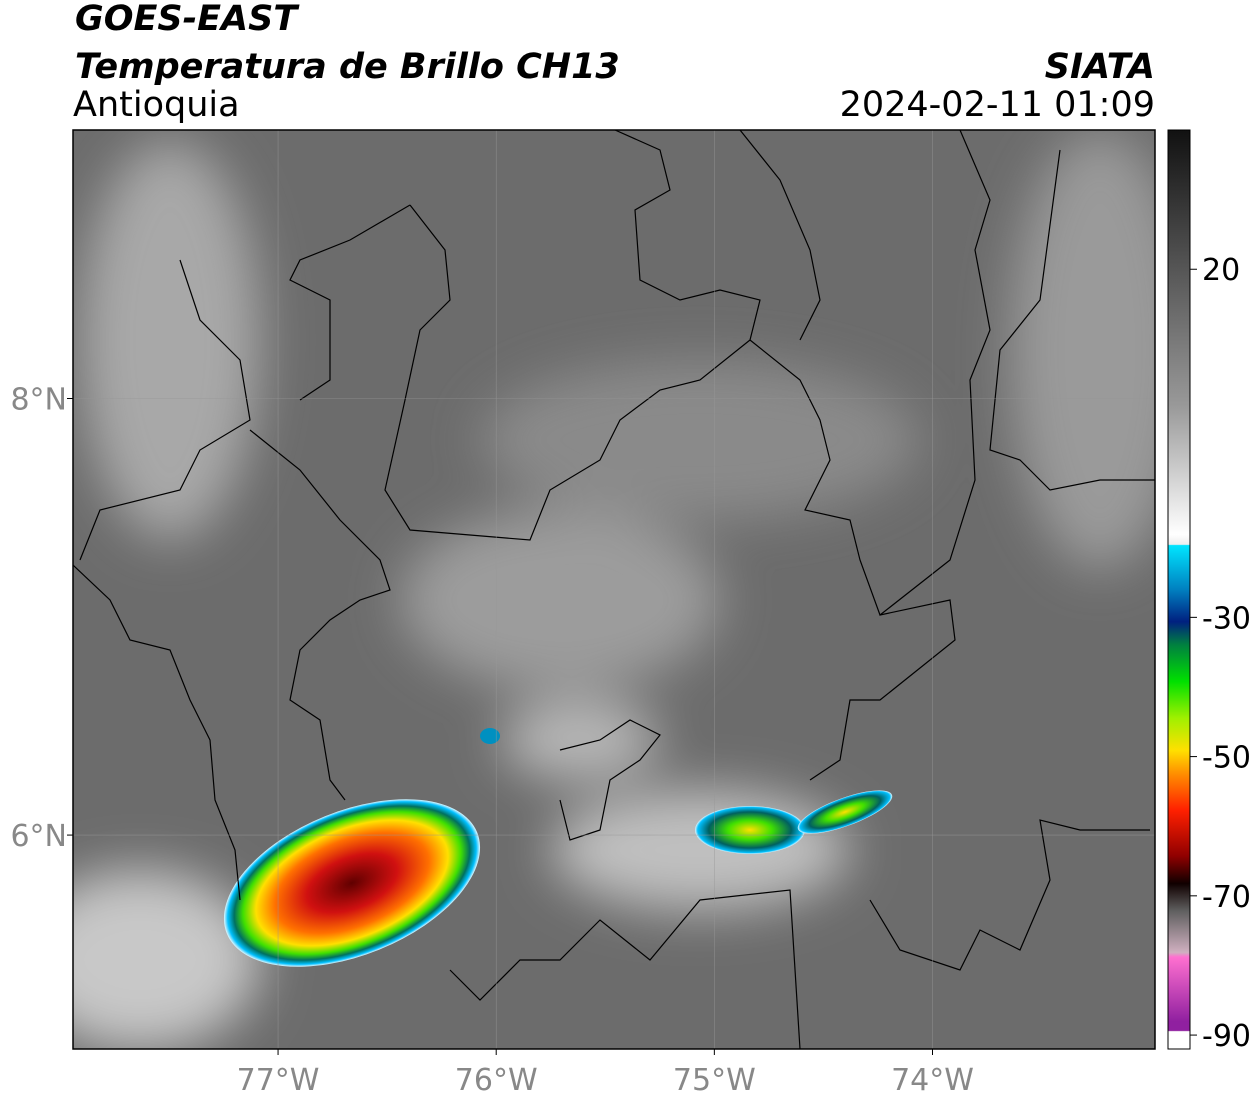 This screenshot has width=1252, height=1099. Describe the element at coordinates (187, 19) in the screenshot. I see `title: GOES-EAST` at that location.